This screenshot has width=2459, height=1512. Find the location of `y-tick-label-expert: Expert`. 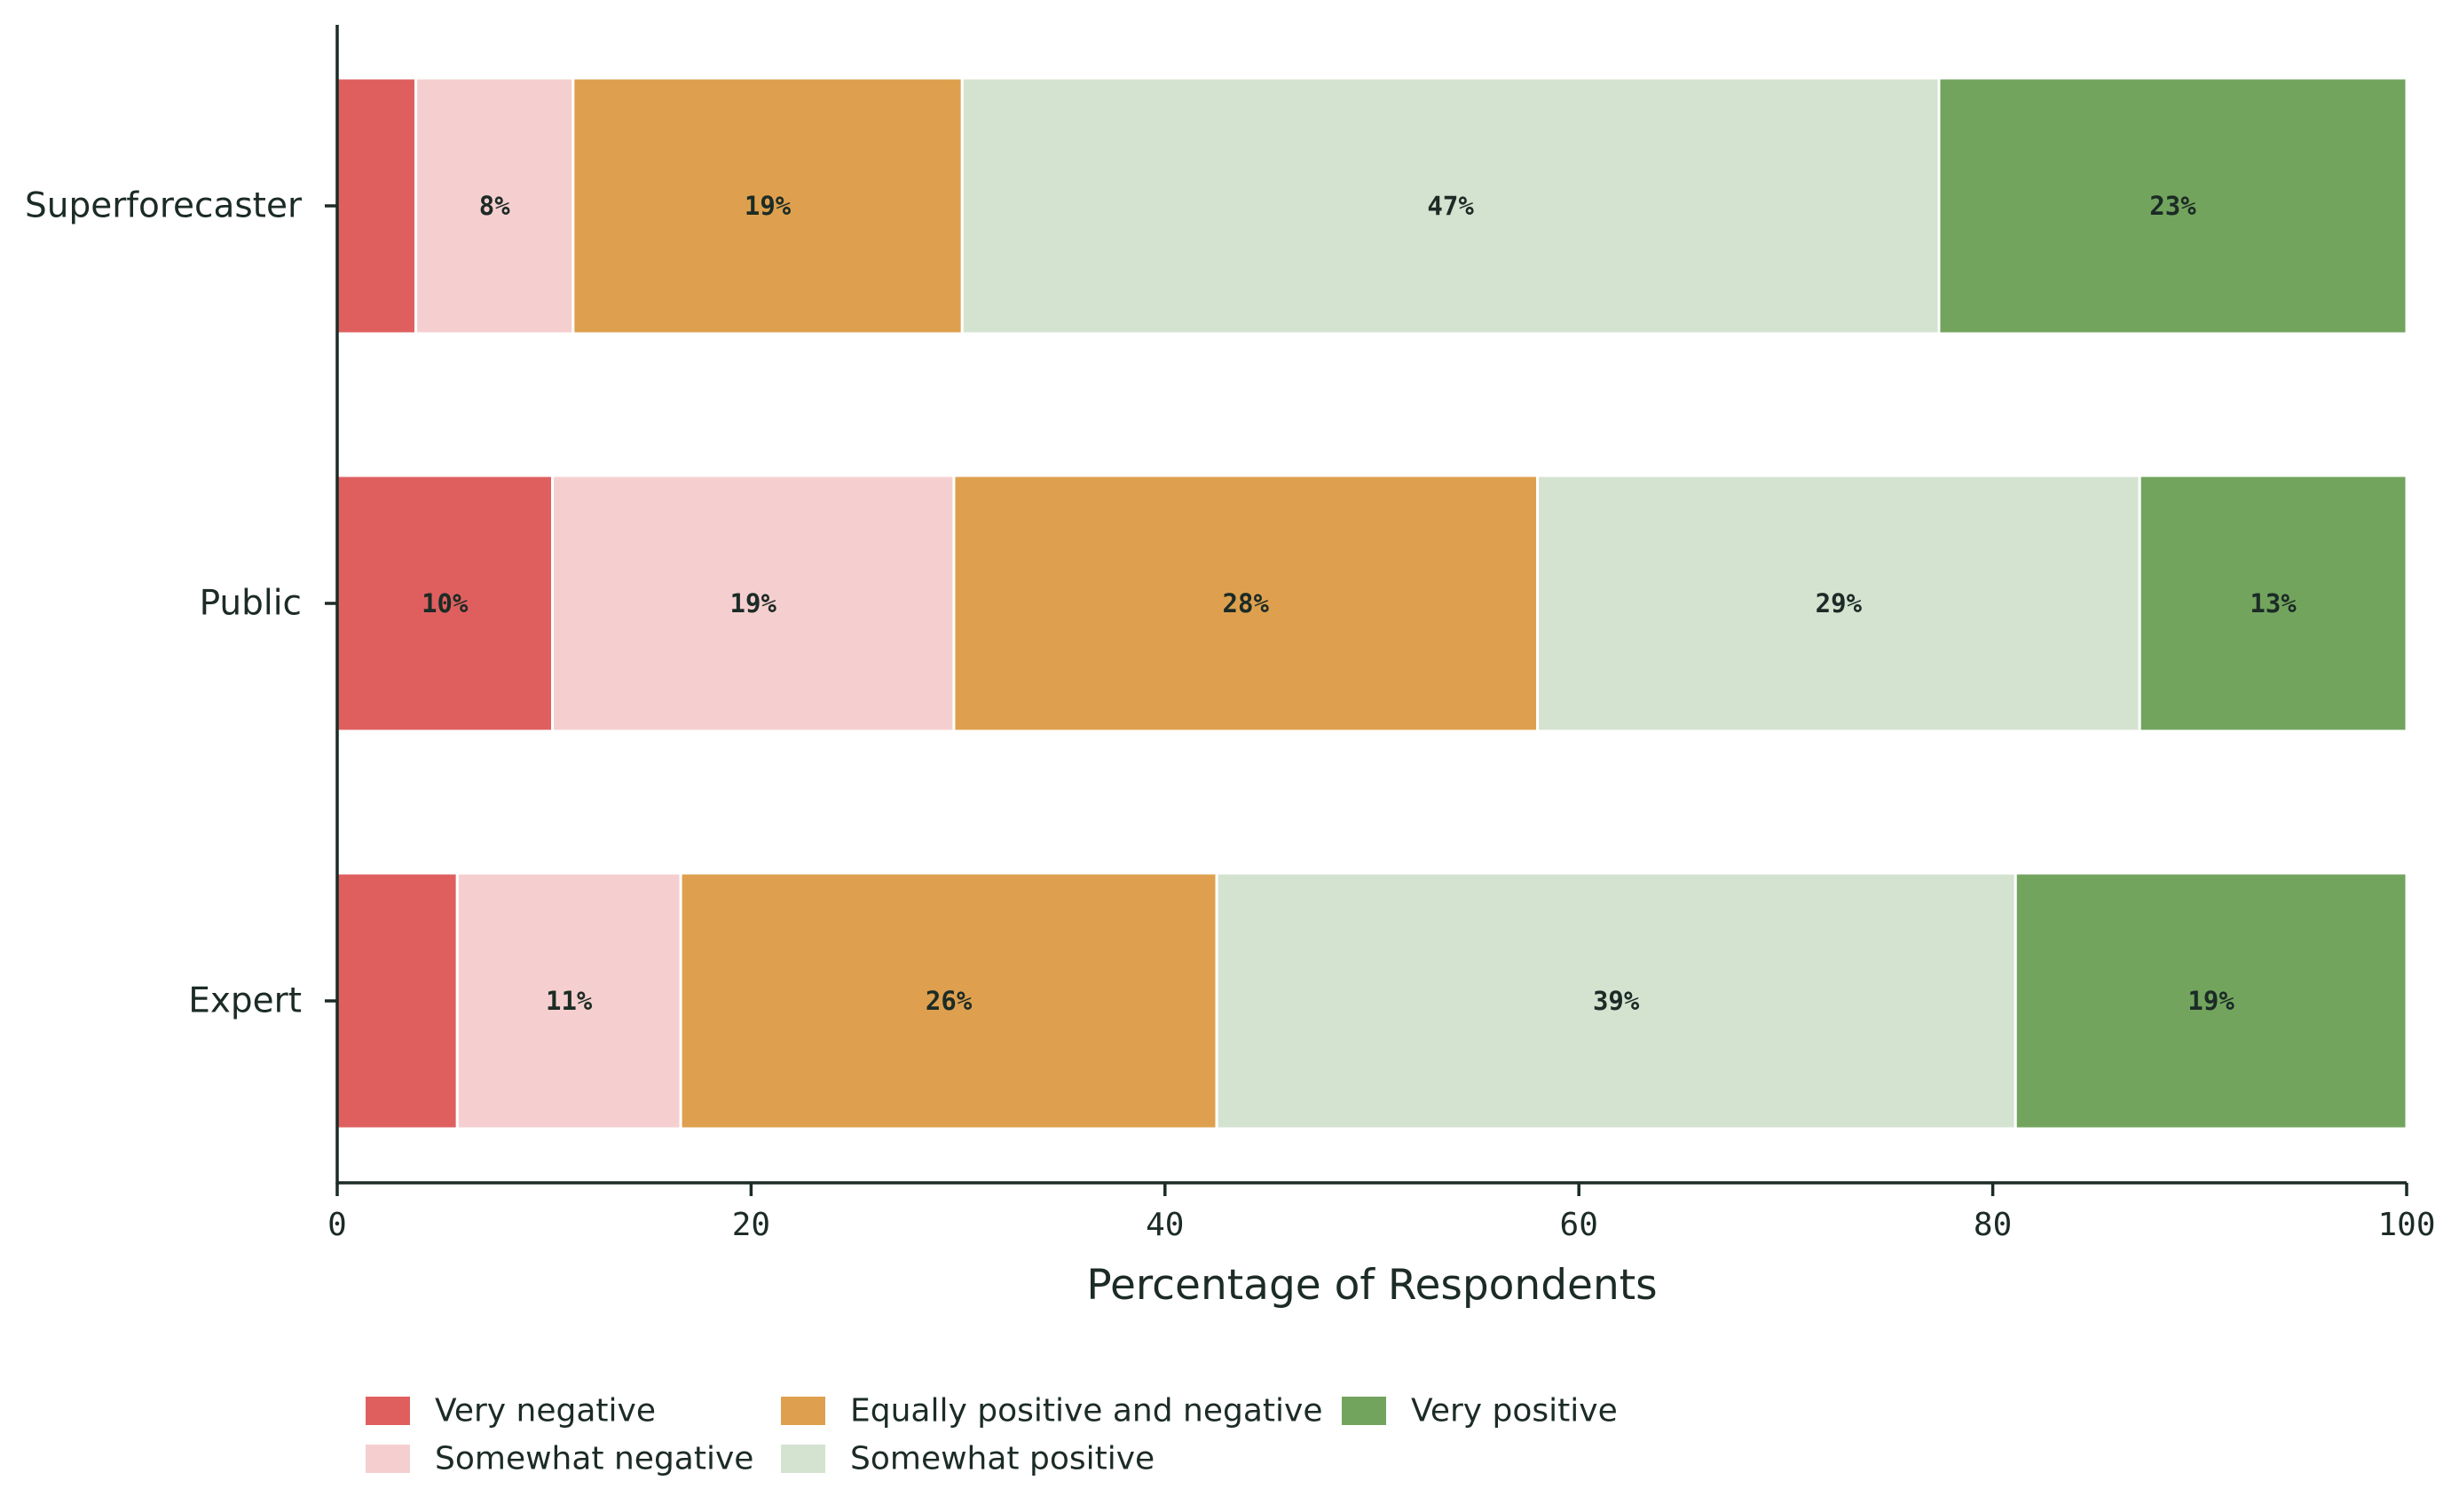

y-tick-label-expert: Expert is located at coordinates (245, 1001).